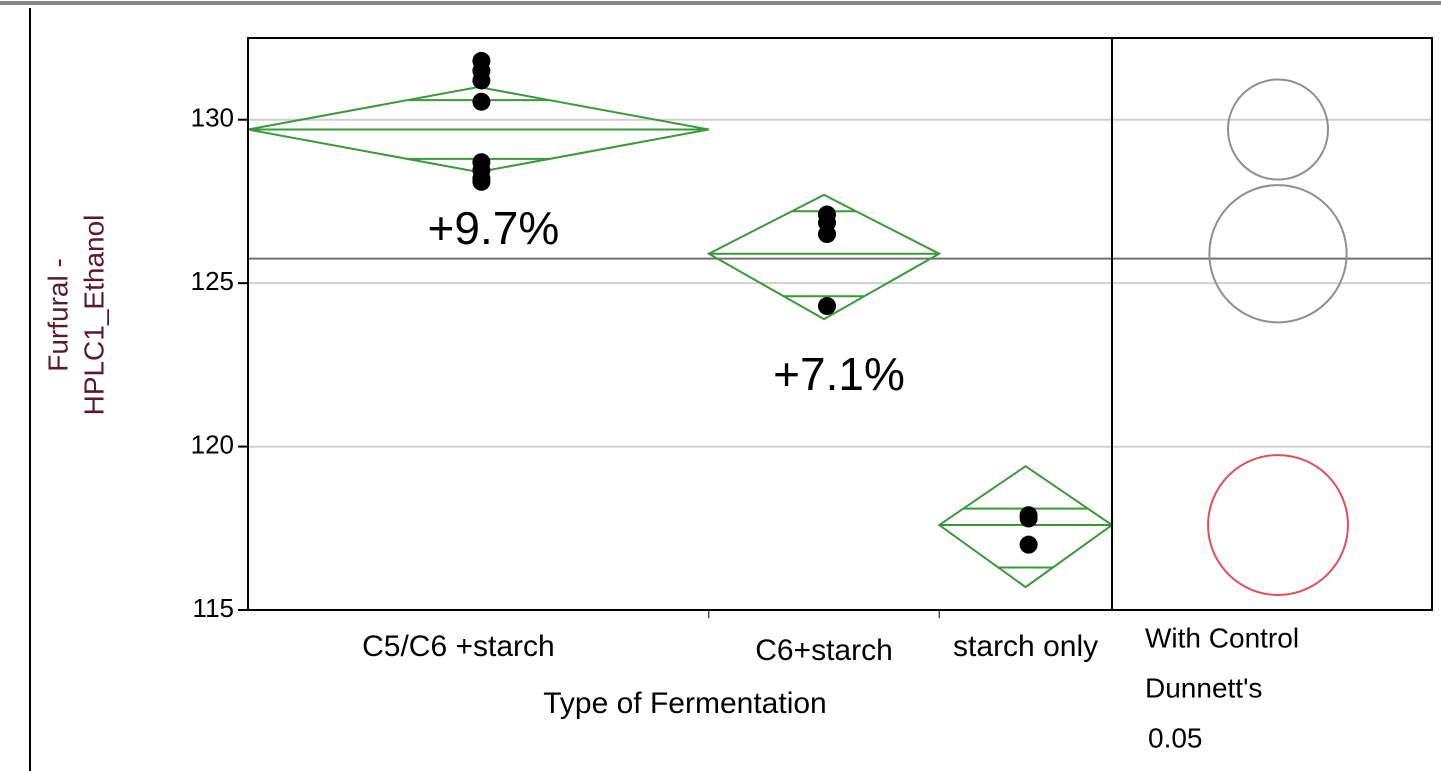  Describe the element at coordinates (494, 228) in the screenshot. I see `annotation: +9.7%` at that location.